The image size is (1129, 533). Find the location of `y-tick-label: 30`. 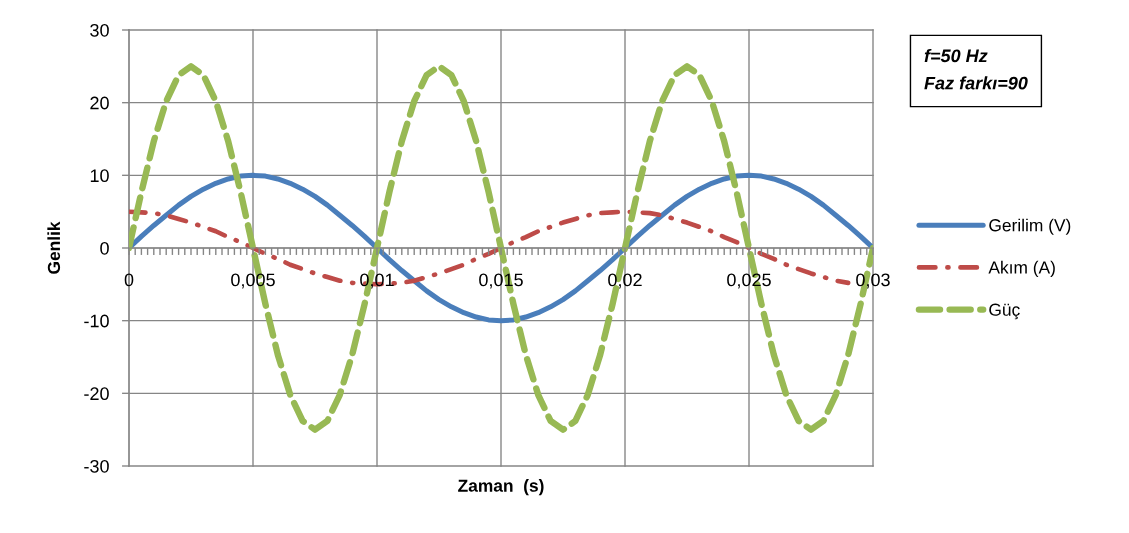

y-tick-label: 30 is located at coordinates (99, 30).